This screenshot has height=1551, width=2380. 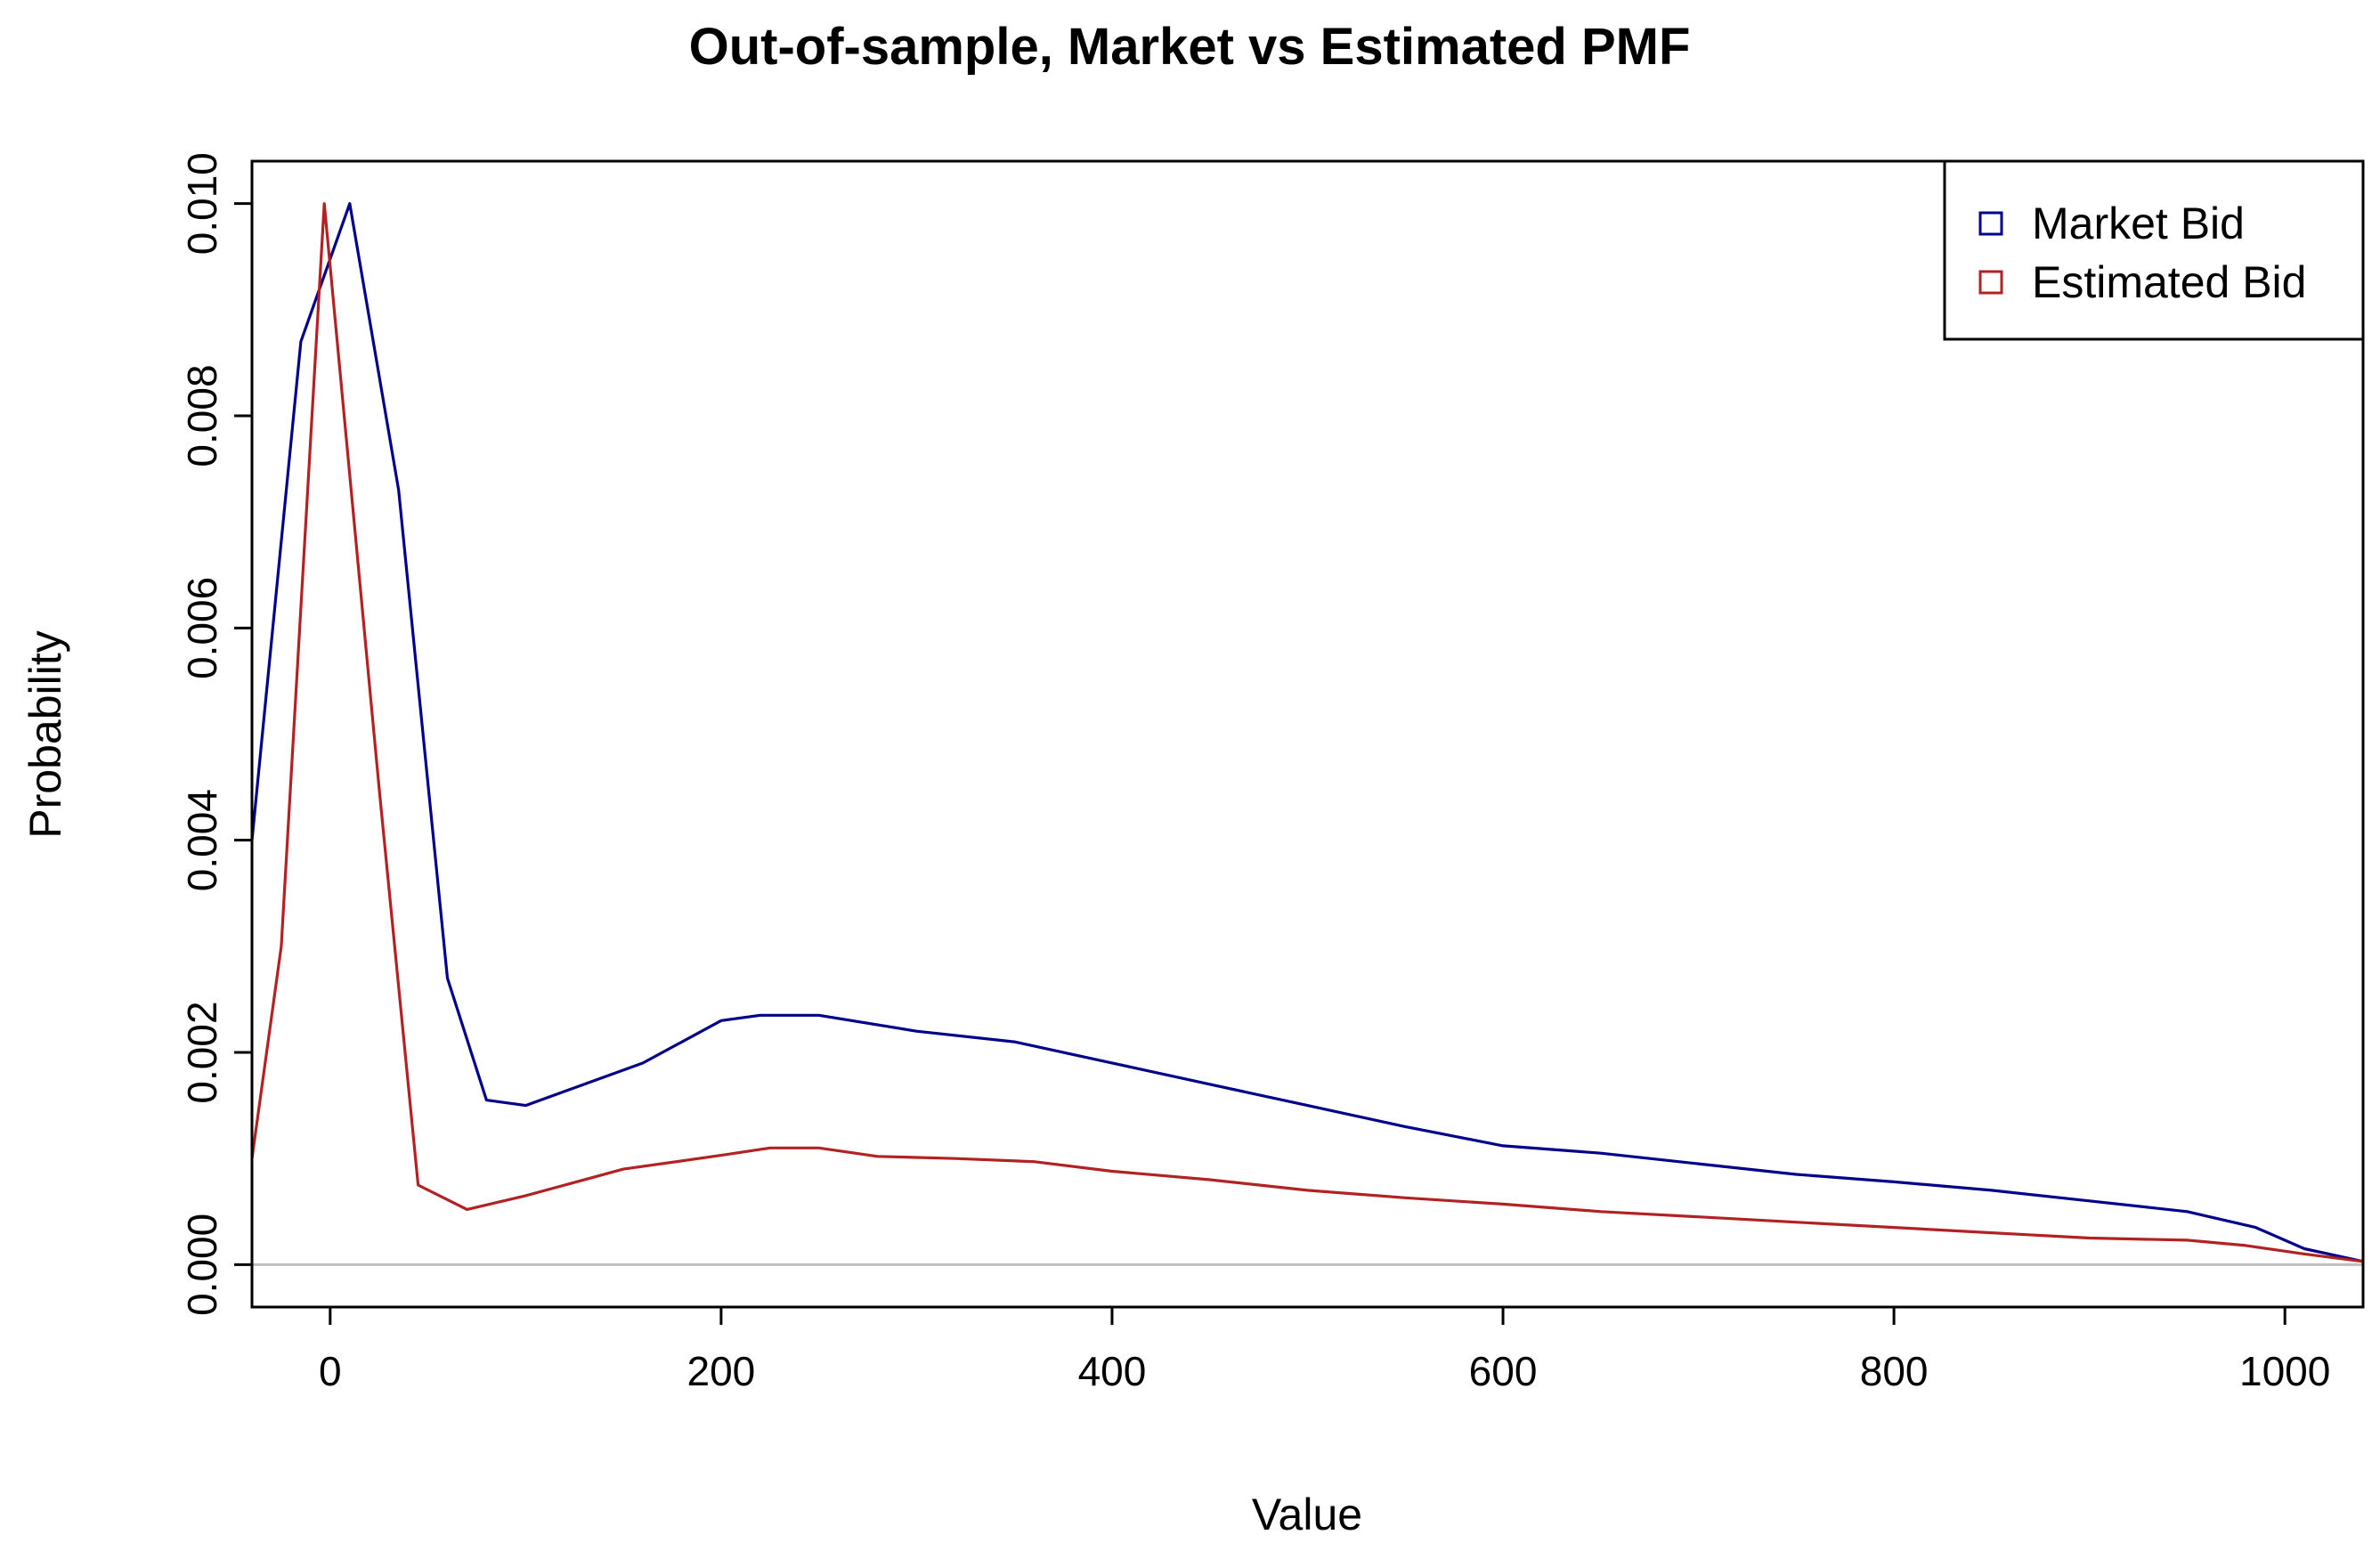 I want to click on legend: Market Bid Estimated Bid, so click(x=2154, y=250).